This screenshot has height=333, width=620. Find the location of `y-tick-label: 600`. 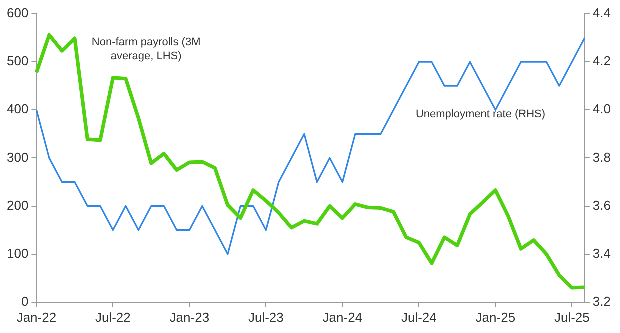

y-tick-label: 600 is located at coordinates (17, 13).